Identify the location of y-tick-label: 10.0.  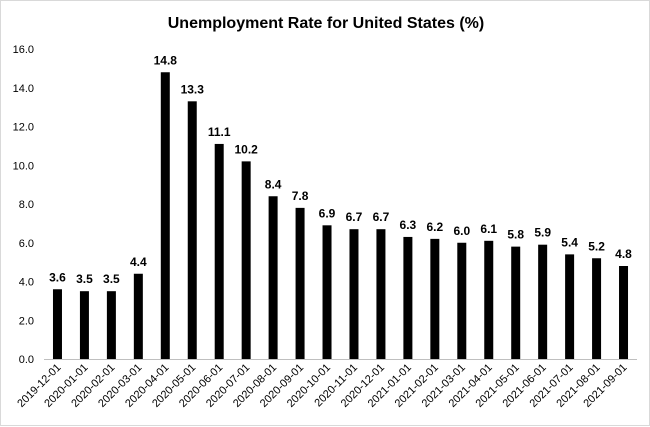
(23, 166).